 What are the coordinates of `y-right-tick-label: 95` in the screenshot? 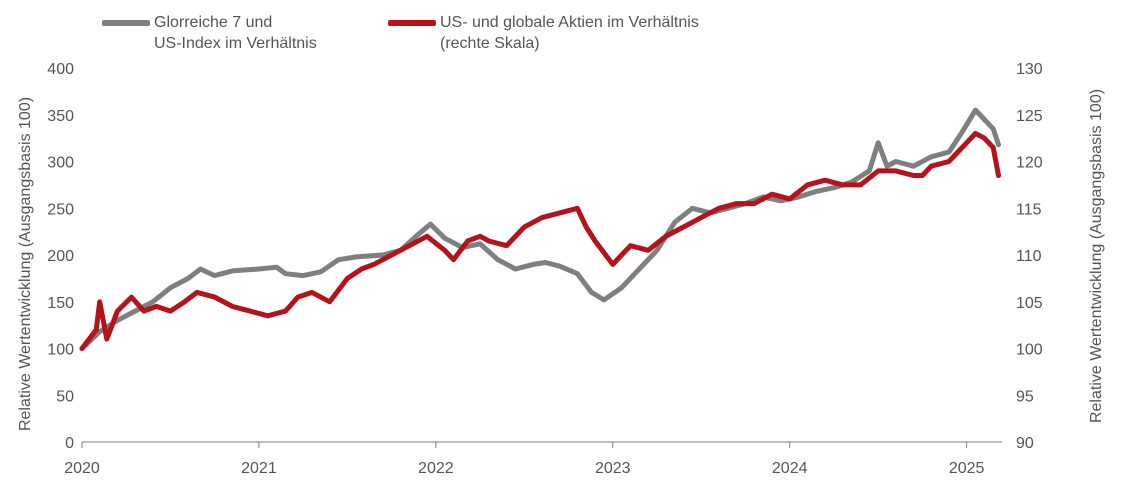 It's located at (1025, 396).